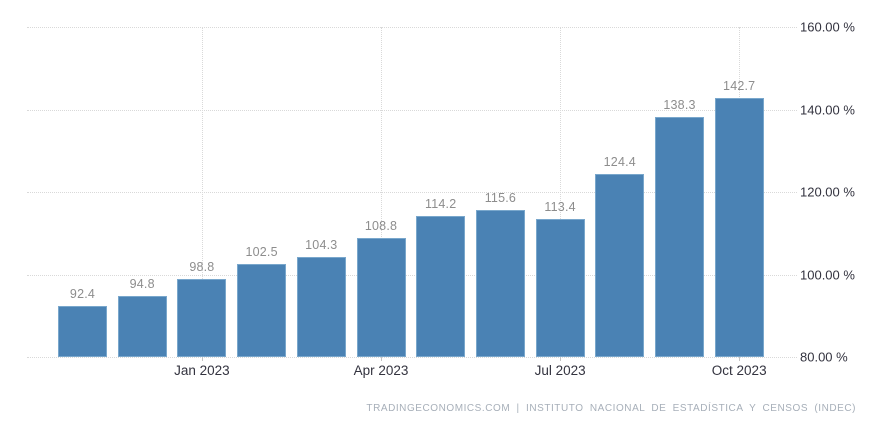  Describe the element at coordinates (202, 370) in the screenshot. I see `x-axis-tick-label: Jan 2023` at that location.